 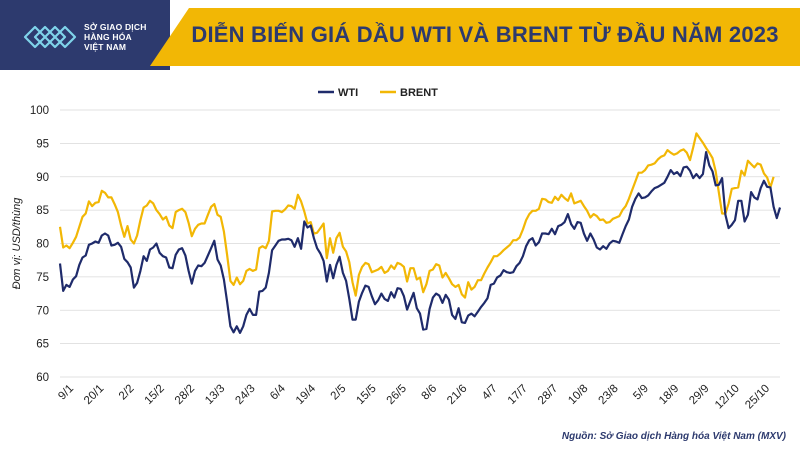 What do you see at coordinates (42, 178) in the screenshot?
I see `y-tick-label: 90` at bounding box center [42, 178].